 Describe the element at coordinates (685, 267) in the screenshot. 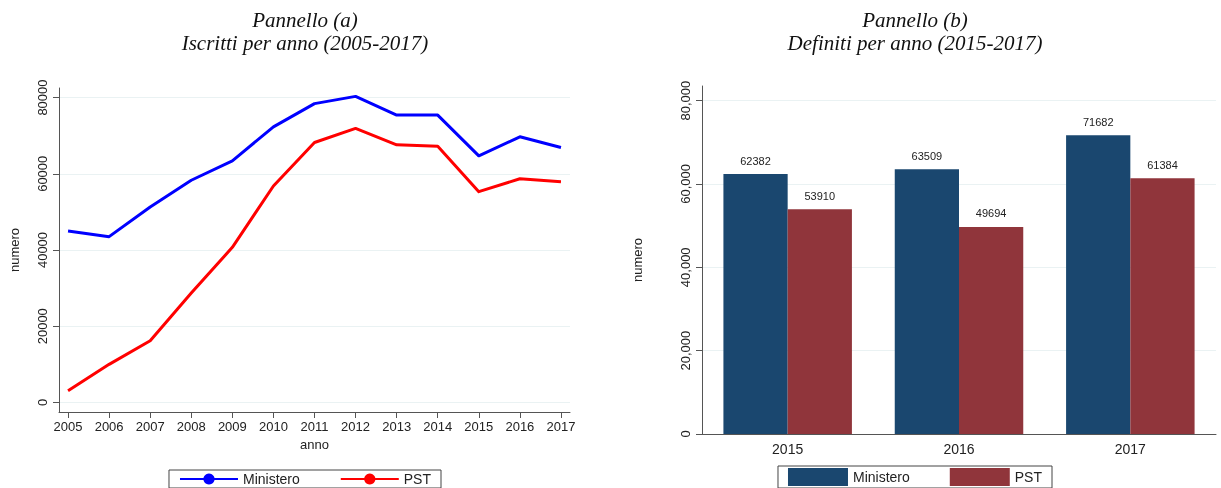

I see `y-tick-label: 40,000` at that location.